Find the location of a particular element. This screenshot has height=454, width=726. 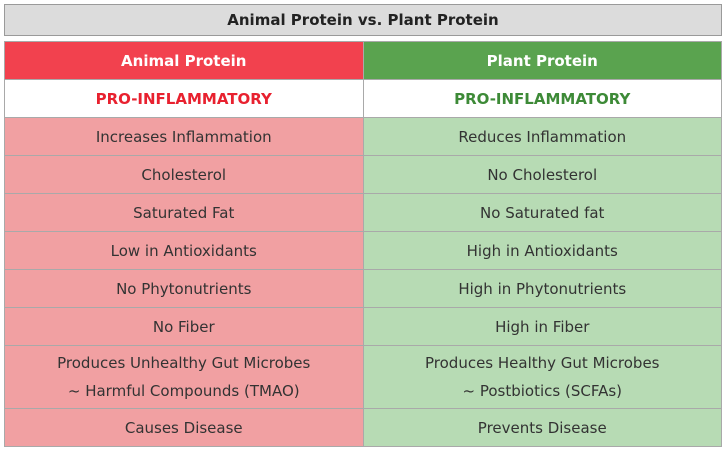

table-row: Causes Disease Prevents Disease is located at coordinates (363, 427).